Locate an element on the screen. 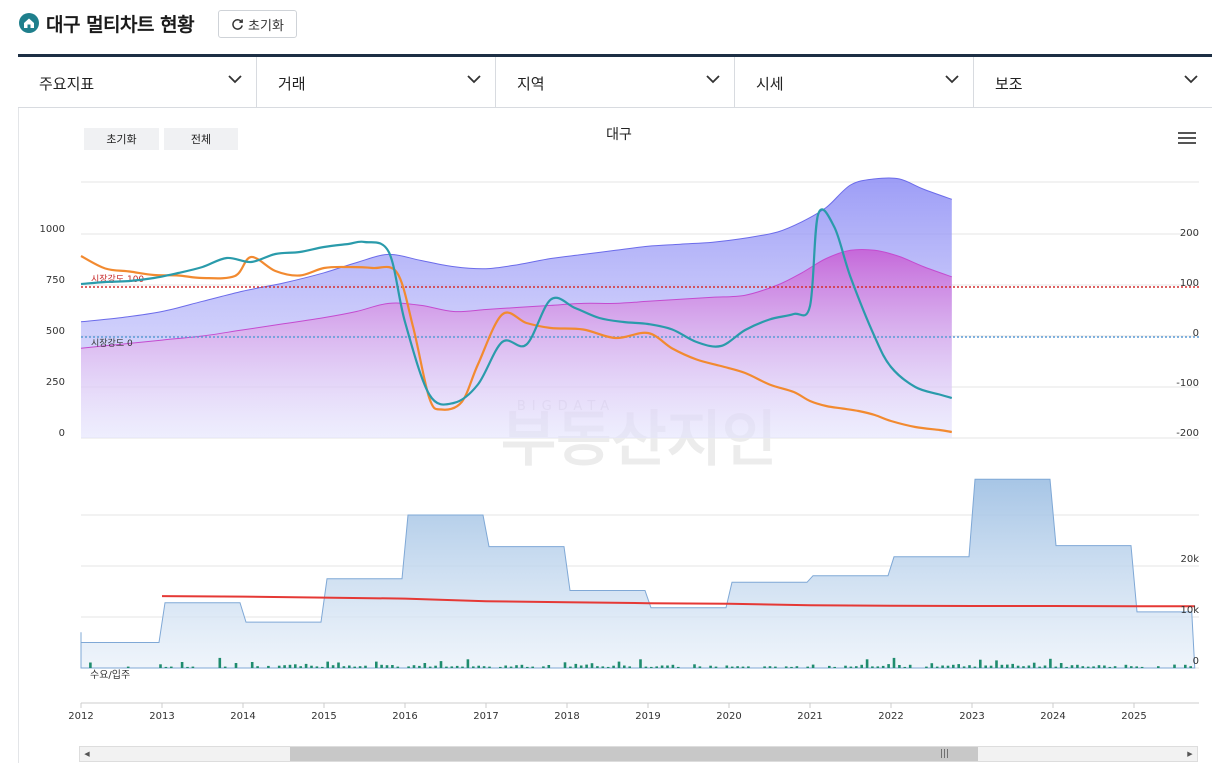 This screenshot has height=763, width=1212. x-tick-label: 2016 is located at coordinates (404, 716).